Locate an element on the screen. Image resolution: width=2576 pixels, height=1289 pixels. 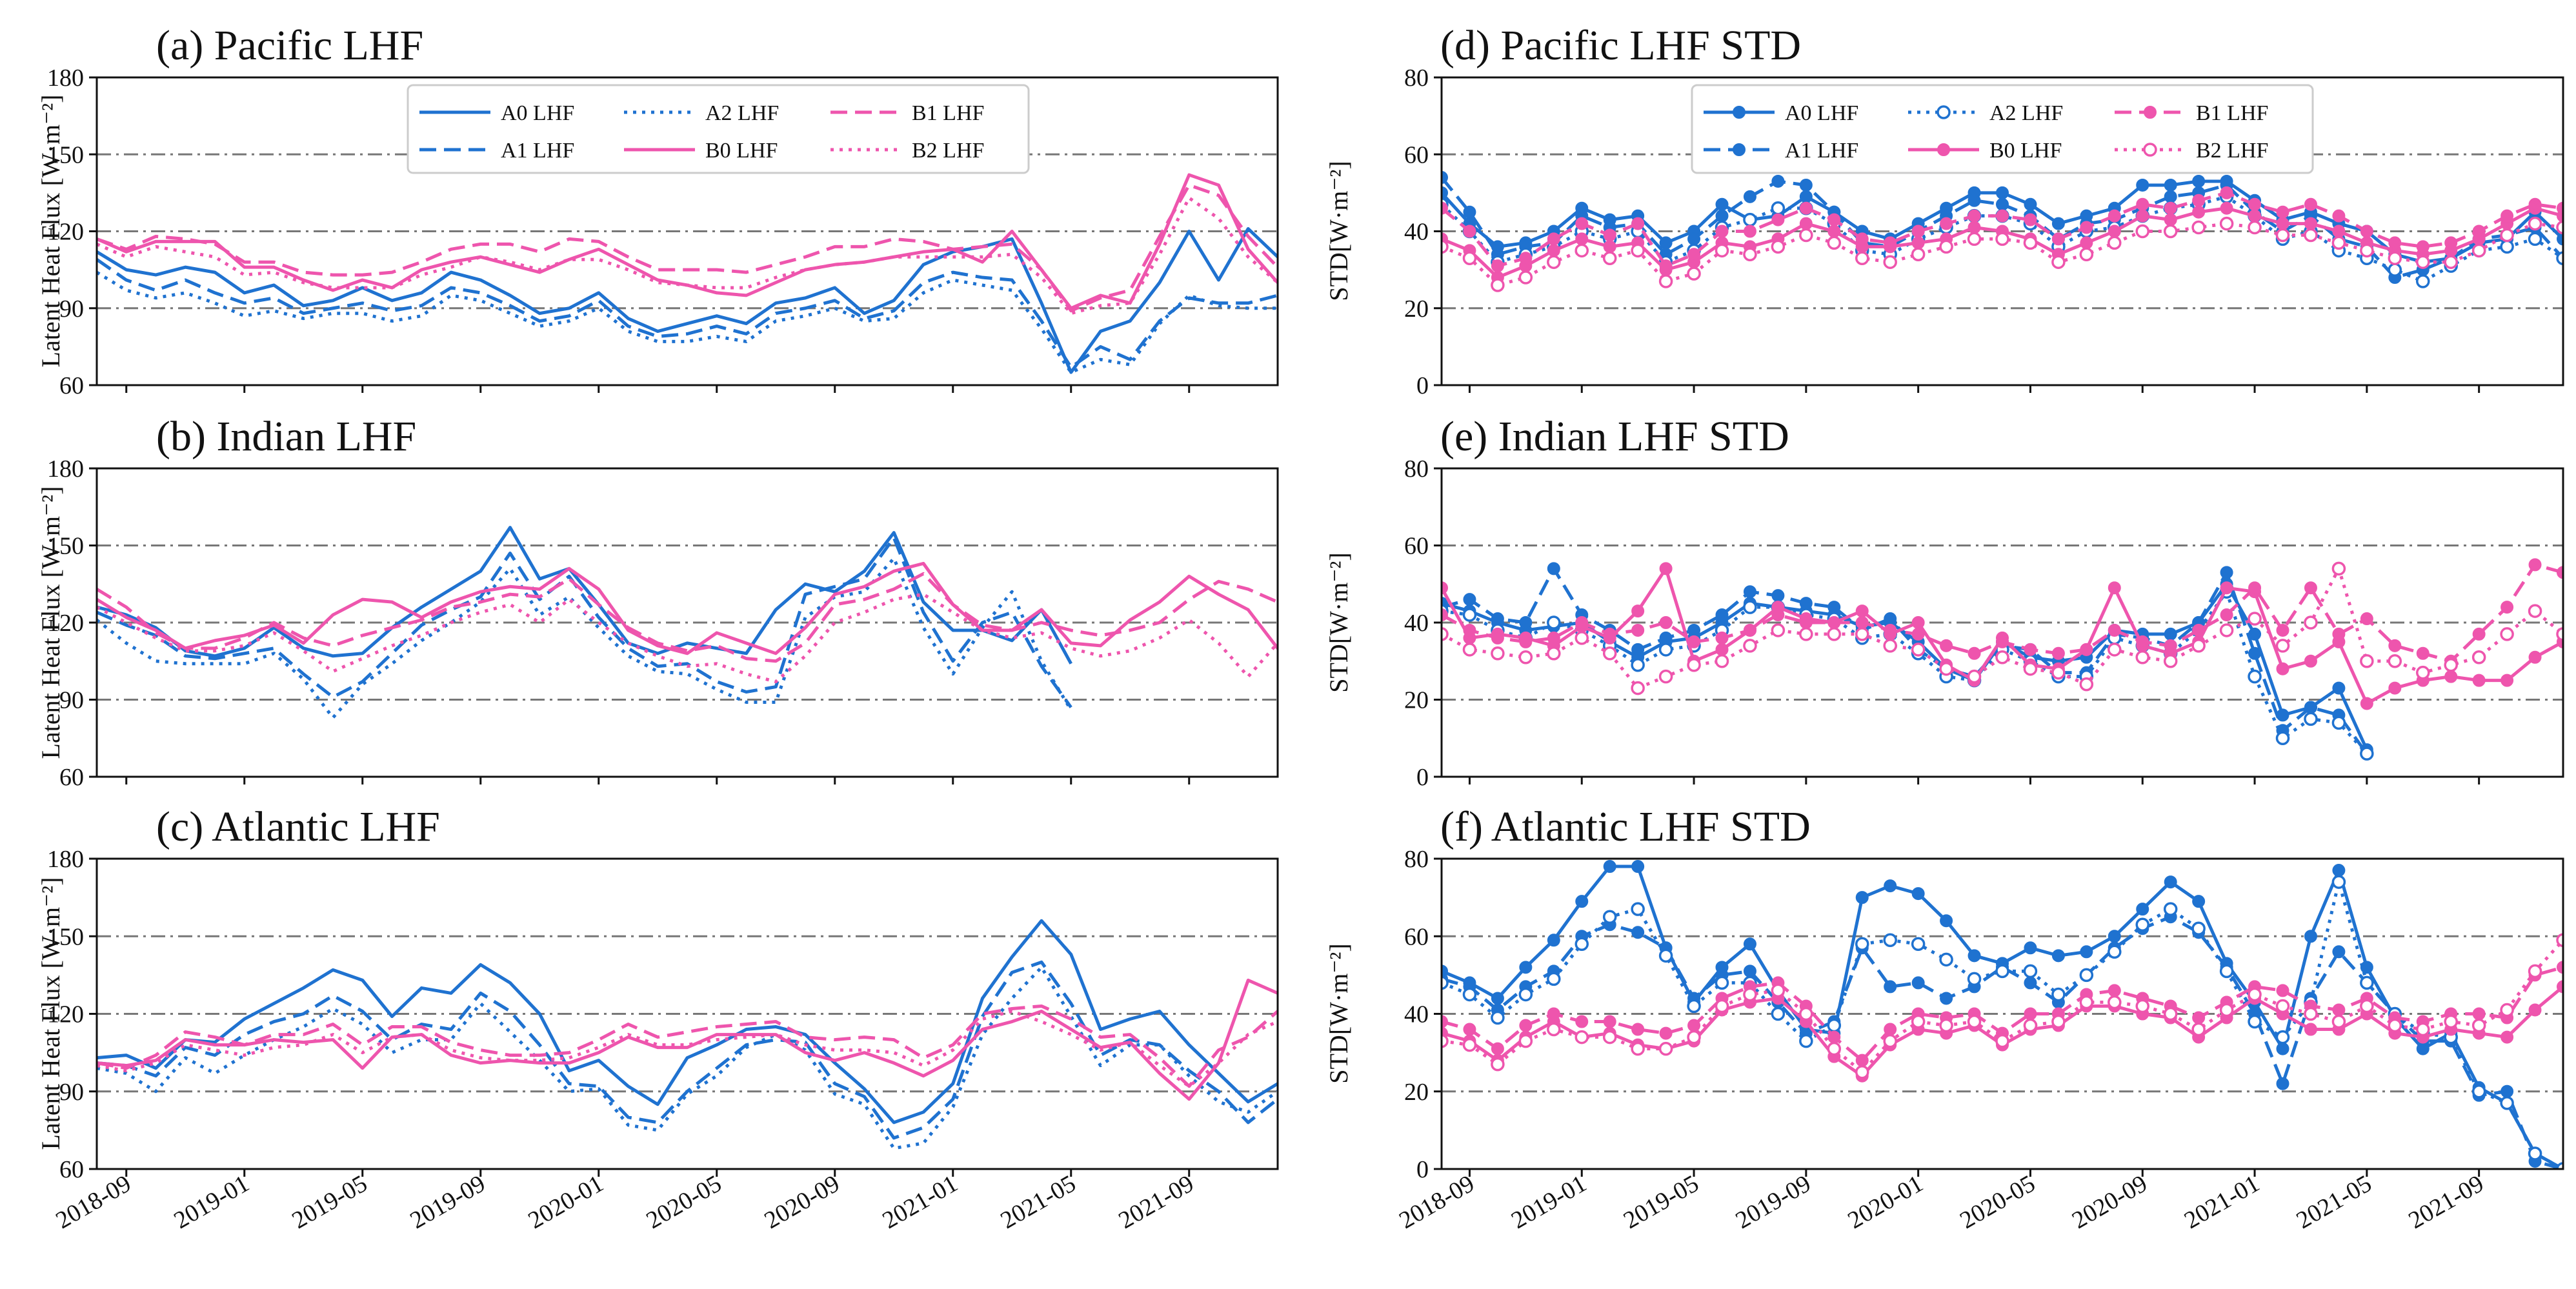
legend-marker is located at coordinates (1944, 112).